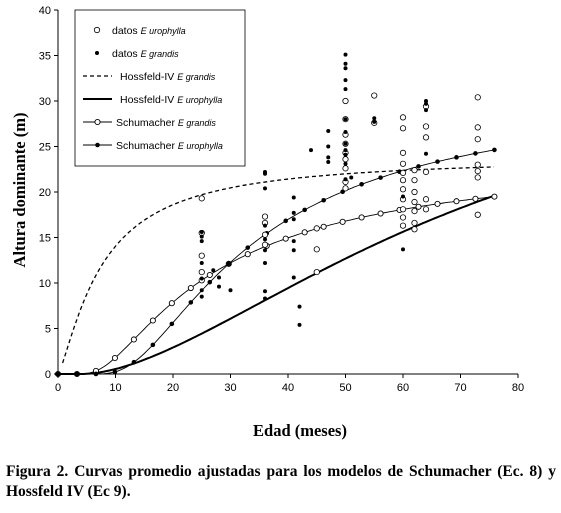 The width and height of the screenshot is (561, 513). What do you see at coordinates (19, 190) in the screenshot?
I see `y-axis-title: Altura dominante (m)` at bounding box center [19, 190].